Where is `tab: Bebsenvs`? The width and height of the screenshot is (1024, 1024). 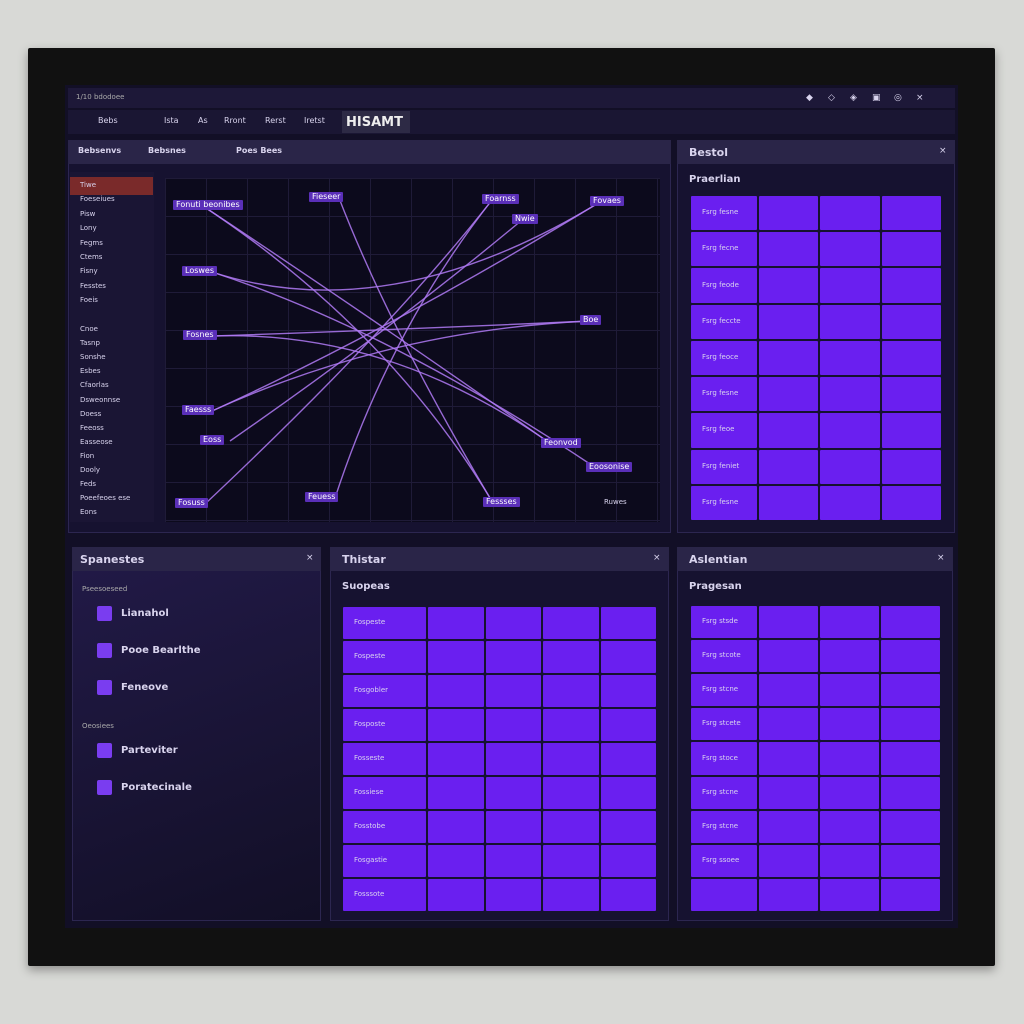
tab: Bebsenvs is located at coordinates (100, 150).